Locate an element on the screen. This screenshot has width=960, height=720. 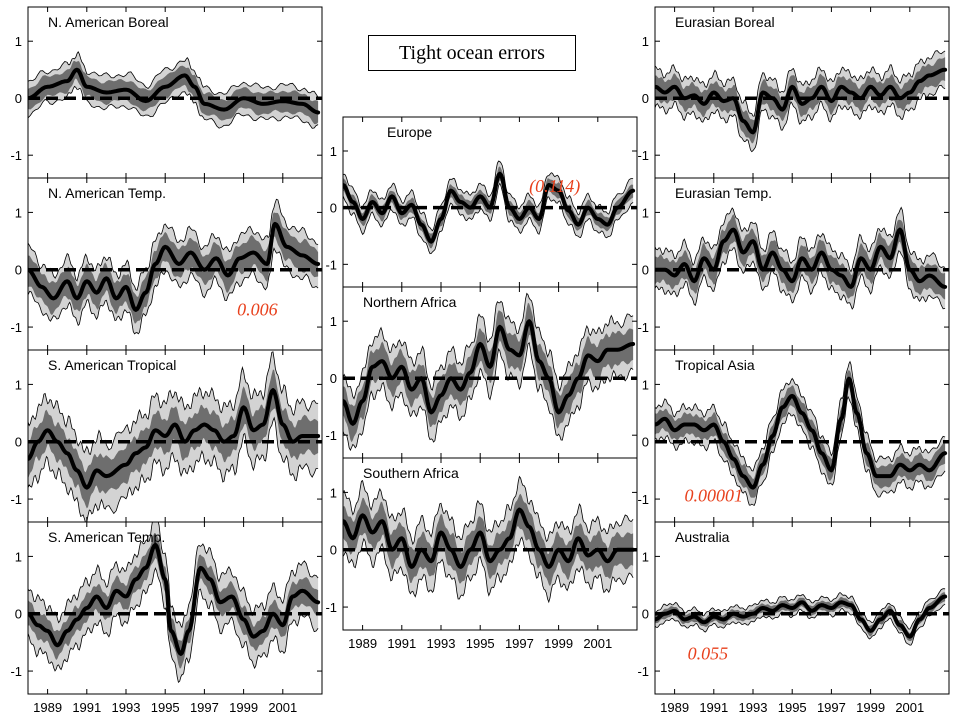
plot-area-n-africa is located at coordinates (490, 372).